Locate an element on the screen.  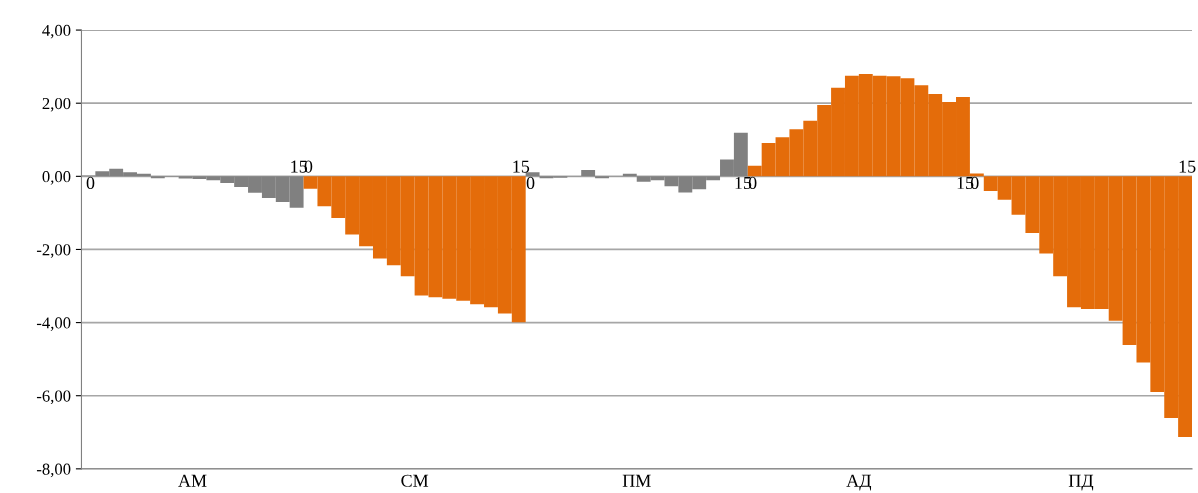
y-tick-label: -8,00 is located at coordinates (53, 470).